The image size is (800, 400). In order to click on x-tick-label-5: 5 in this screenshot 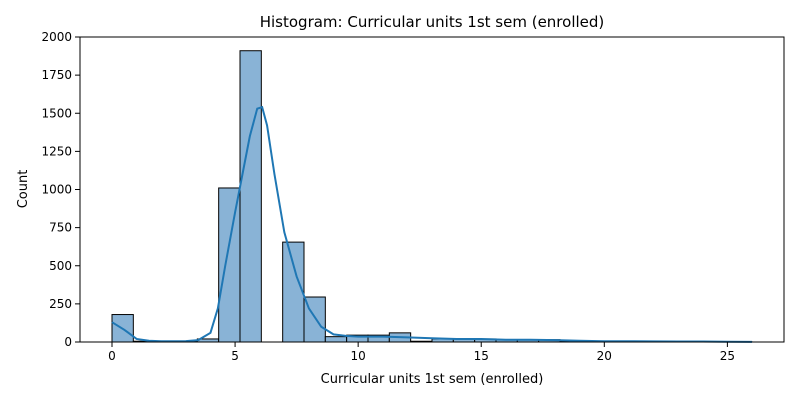, I will do `click(235, 356)`.